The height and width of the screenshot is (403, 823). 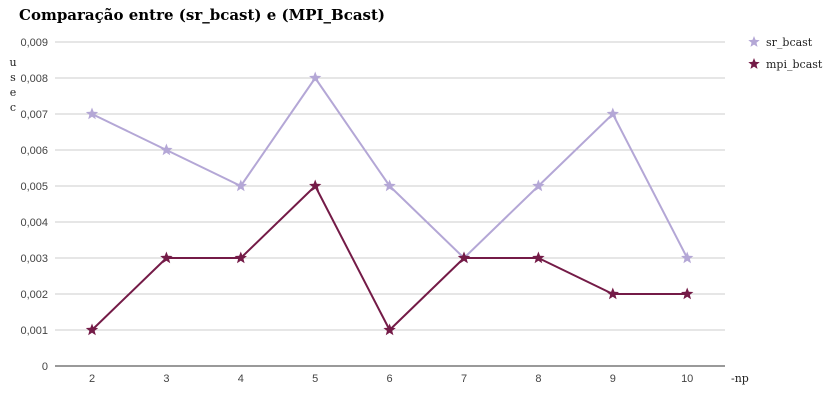 What do you see at coordinates (613, 379) in the screenshot?
I see `x-tick-label: 9` at bounding box center [613, 379].